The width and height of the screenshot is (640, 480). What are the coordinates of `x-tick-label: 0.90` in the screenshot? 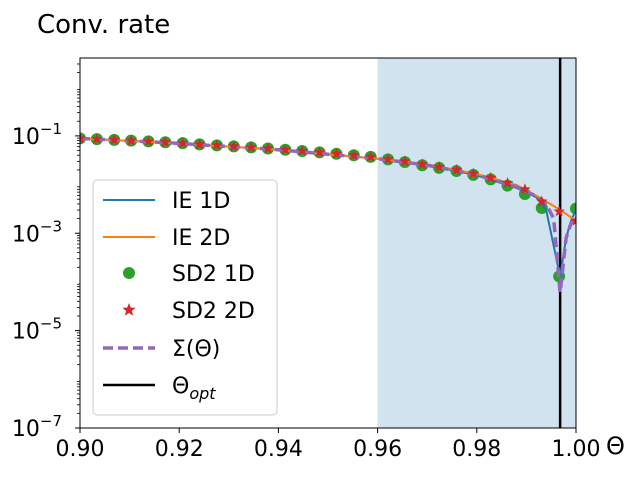 It's located at (80, 449).